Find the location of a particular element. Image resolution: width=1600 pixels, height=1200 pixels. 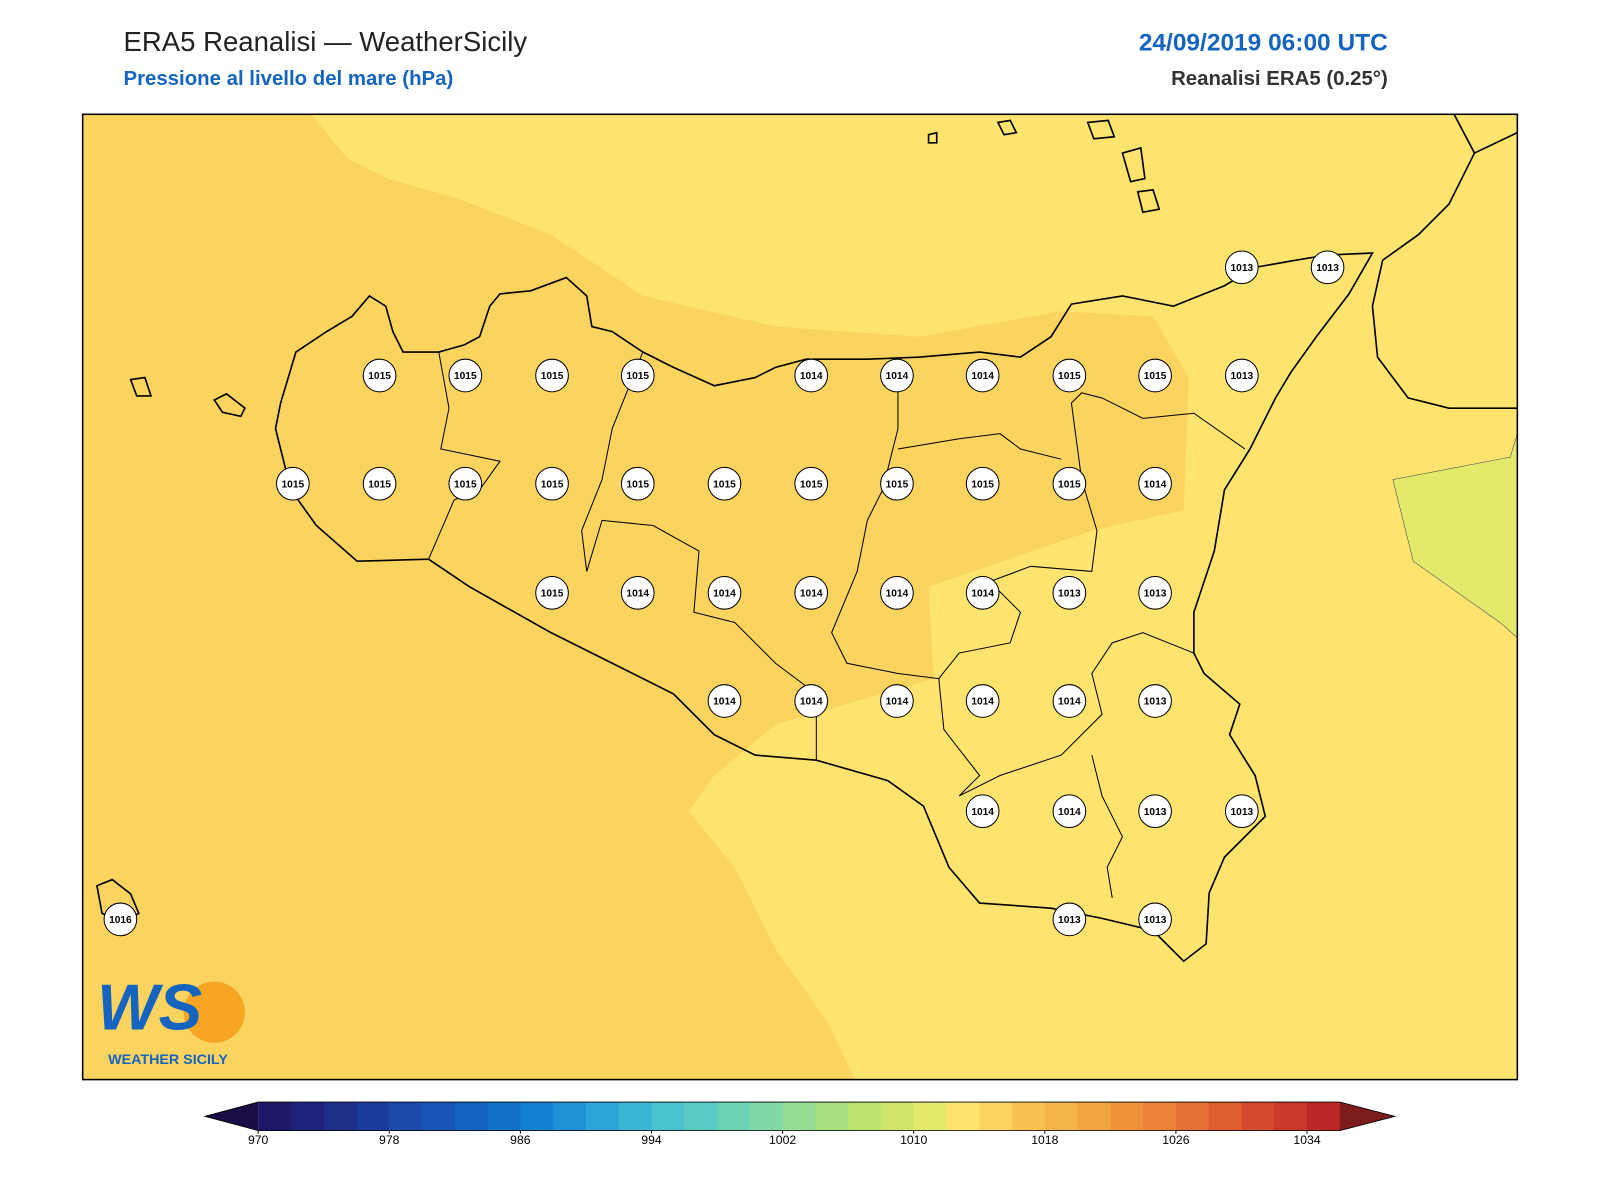

source: Reanalisi ERA5 (0.25°) is located at coordinates (1279, 79).